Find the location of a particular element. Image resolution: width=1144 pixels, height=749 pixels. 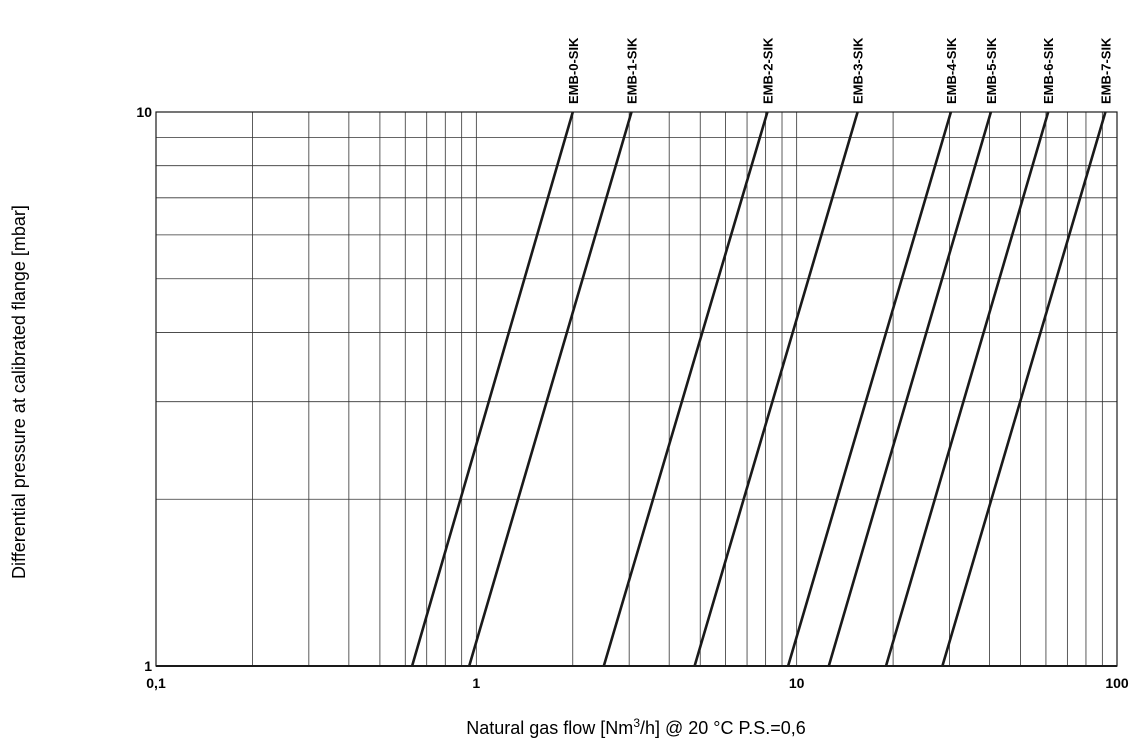

series-label: EMB-7-SIK is located at coordinates (1105, 70).